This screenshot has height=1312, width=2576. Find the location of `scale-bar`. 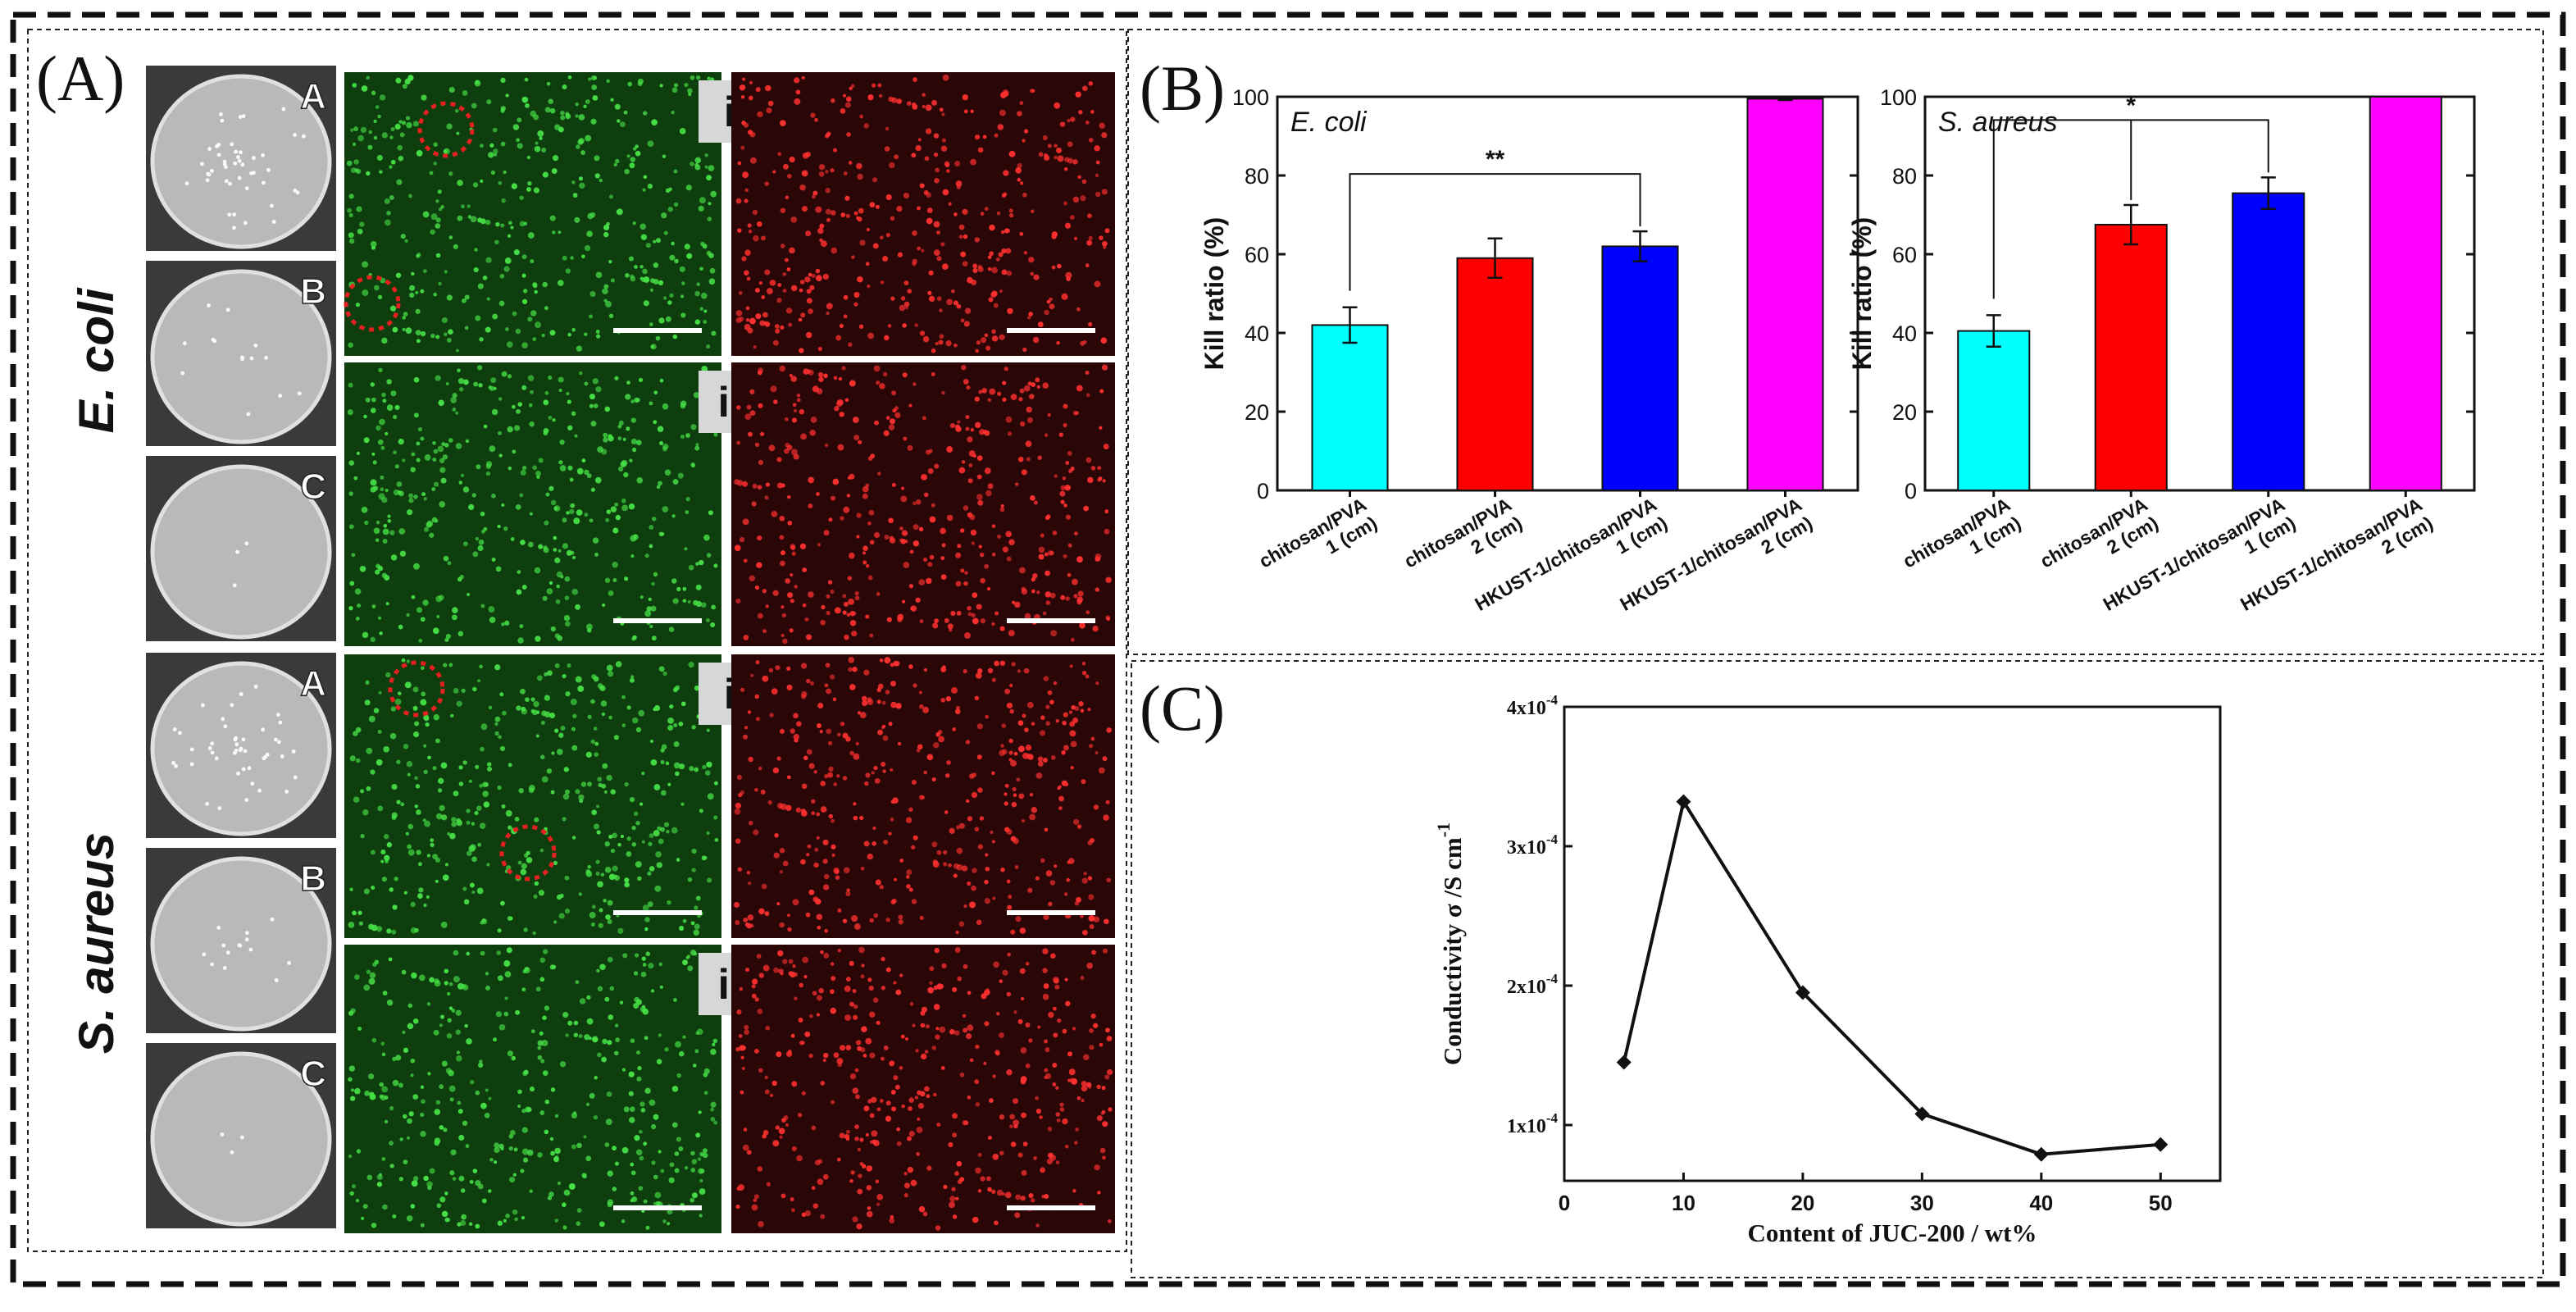

scale-bar is located at coordinates (1051, 1207).